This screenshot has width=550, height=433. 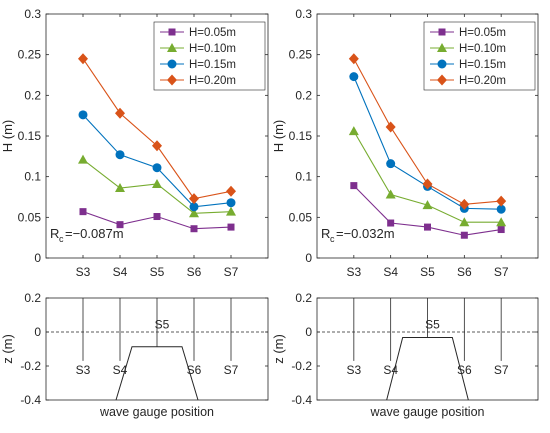 I want to click on p1-legend-entry-2: H=0.15m, so click(x=482, y=65).